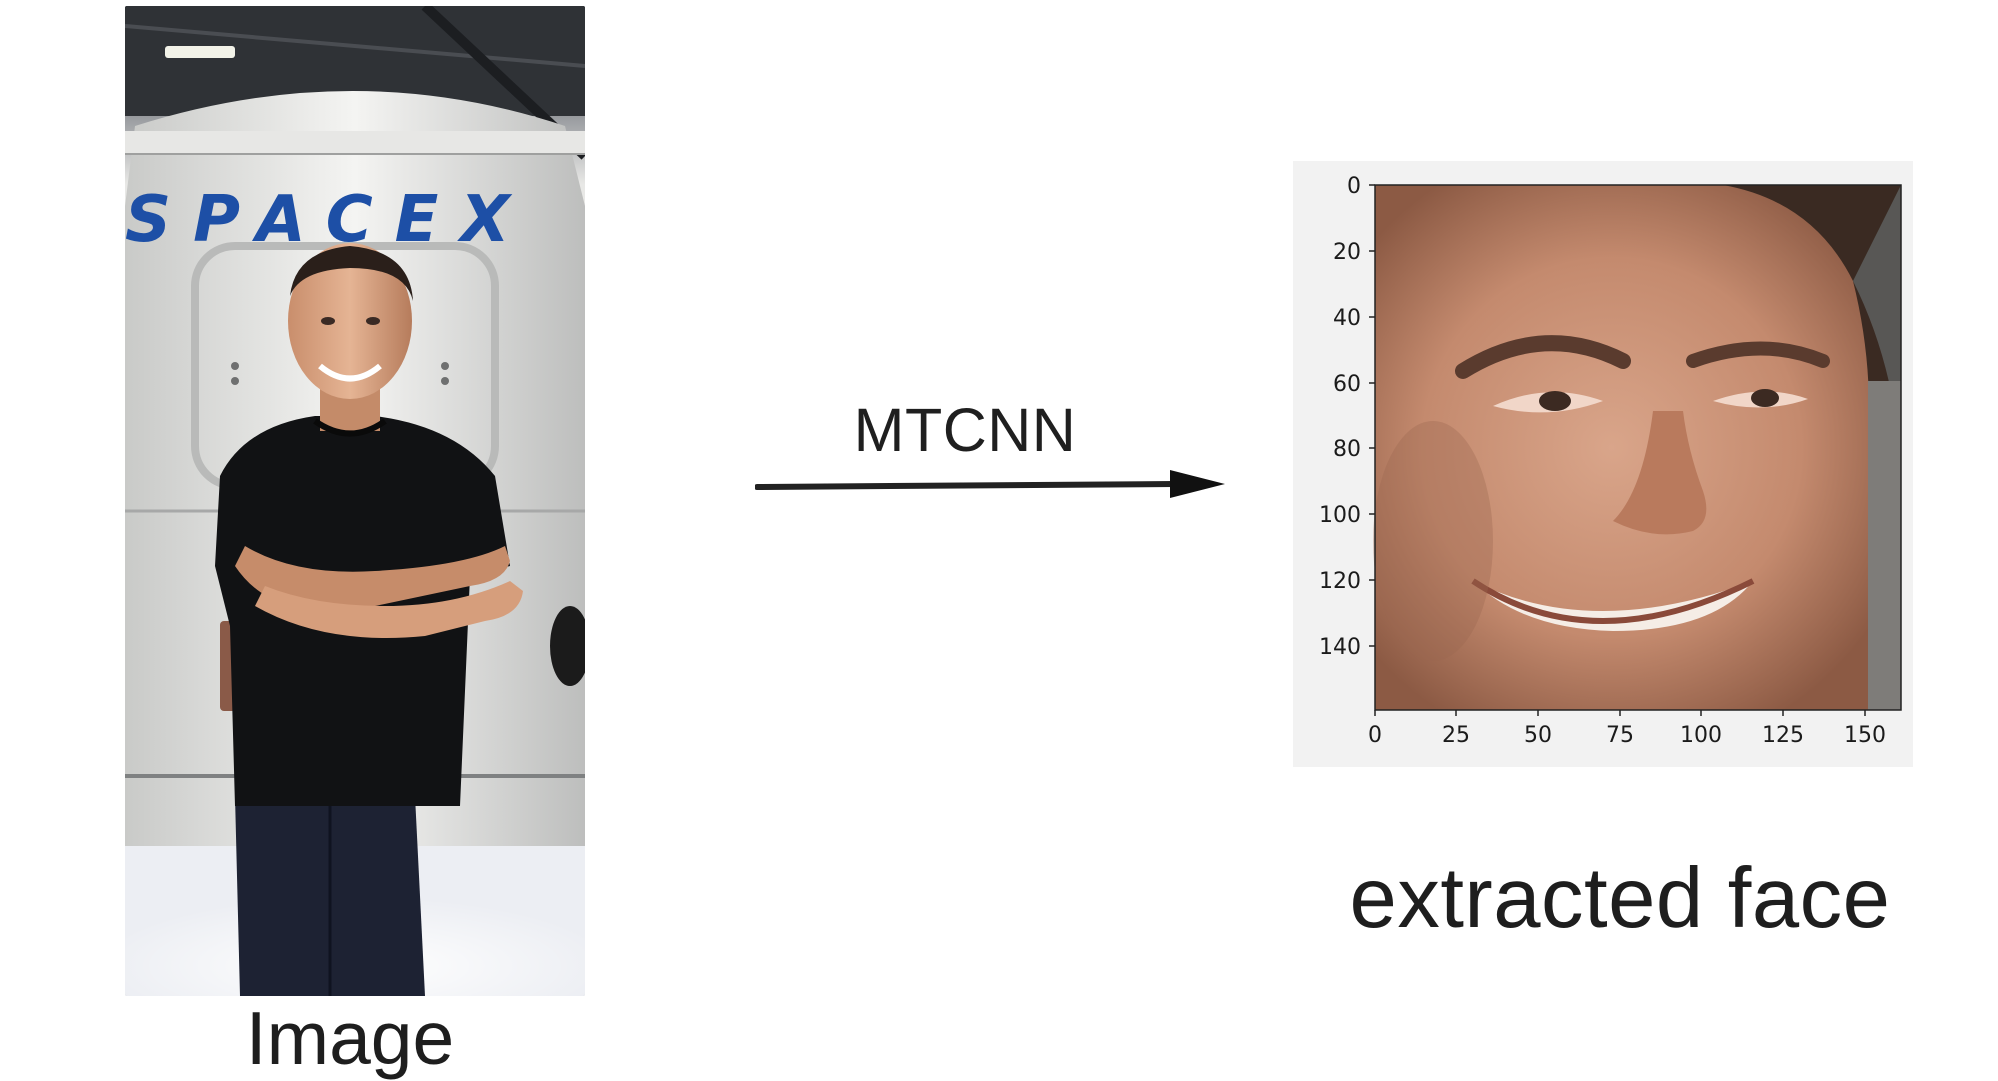 The height and width of the screenshot is (1081, 1998). What do you see at coordinates (1456, 735) in the screenshot?
I see `x-tick-label: 25` at bounding box center [1456, 735].